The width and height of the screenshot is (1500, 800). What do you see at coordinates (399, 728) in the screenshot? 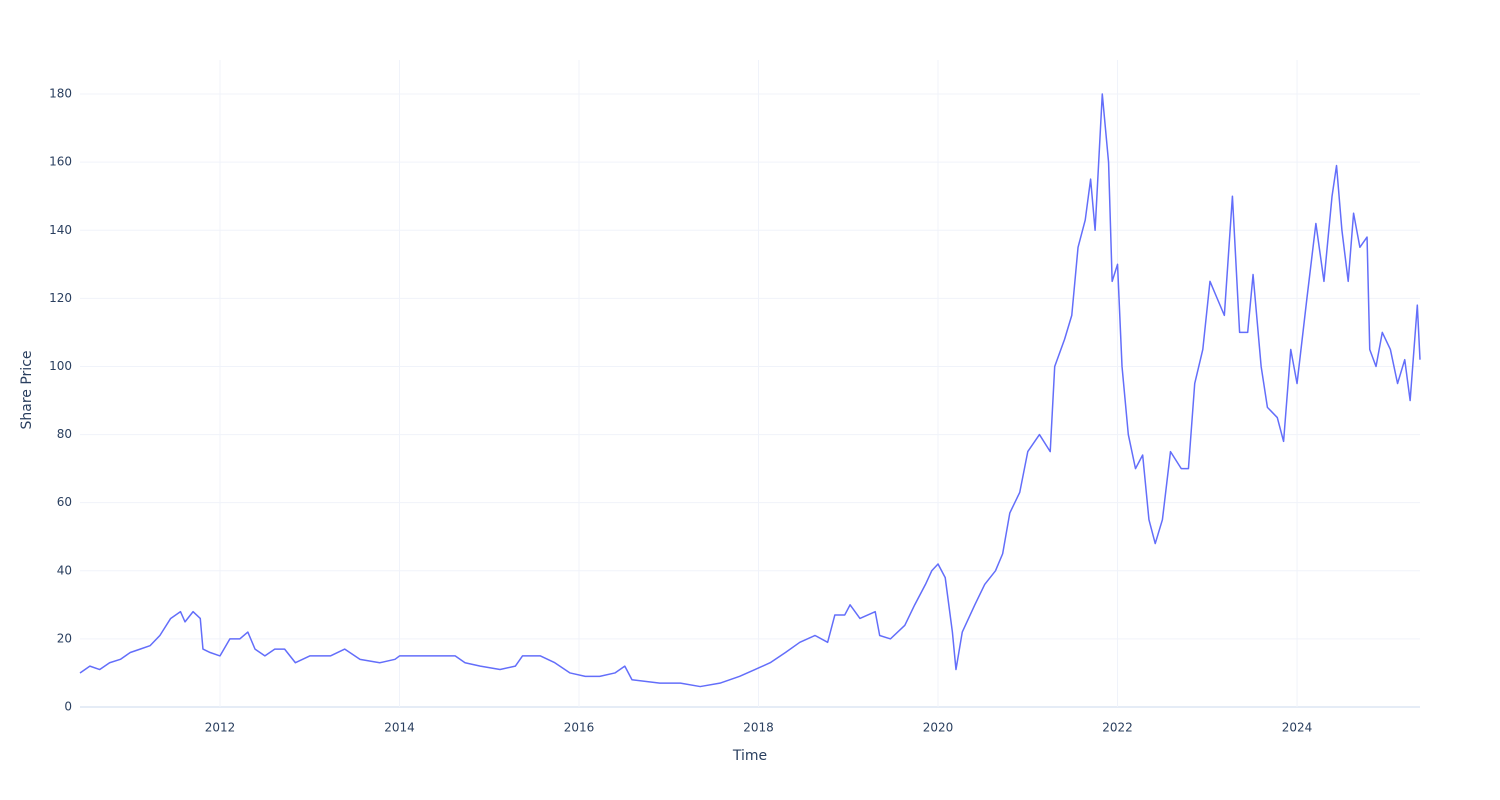
I see `x-tick-label: 2014` at bounding box center [399, 728].